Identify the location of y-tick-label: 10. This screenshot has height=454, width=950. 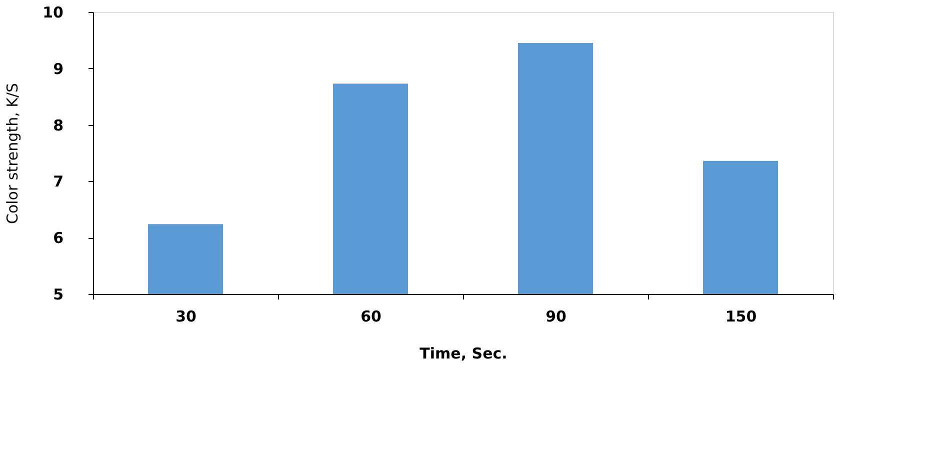
(53, 13).